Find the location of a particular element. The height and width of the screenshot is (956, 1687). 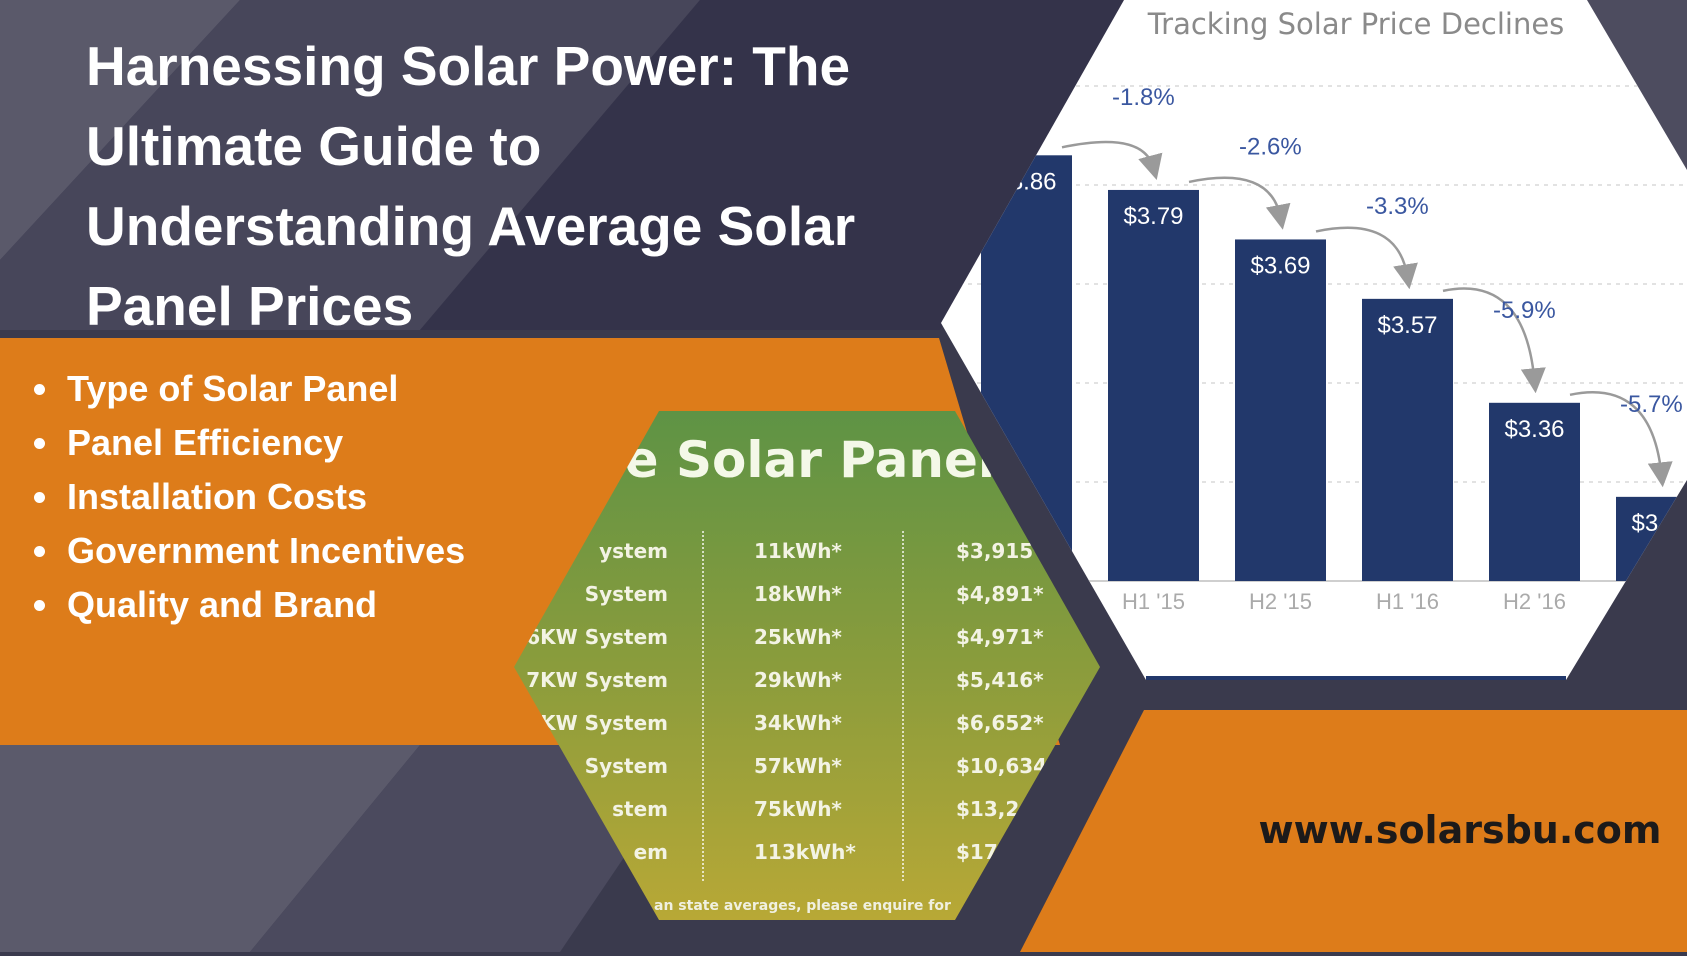

list-item-label: Government Incentives is located at coordinates (266, 550).